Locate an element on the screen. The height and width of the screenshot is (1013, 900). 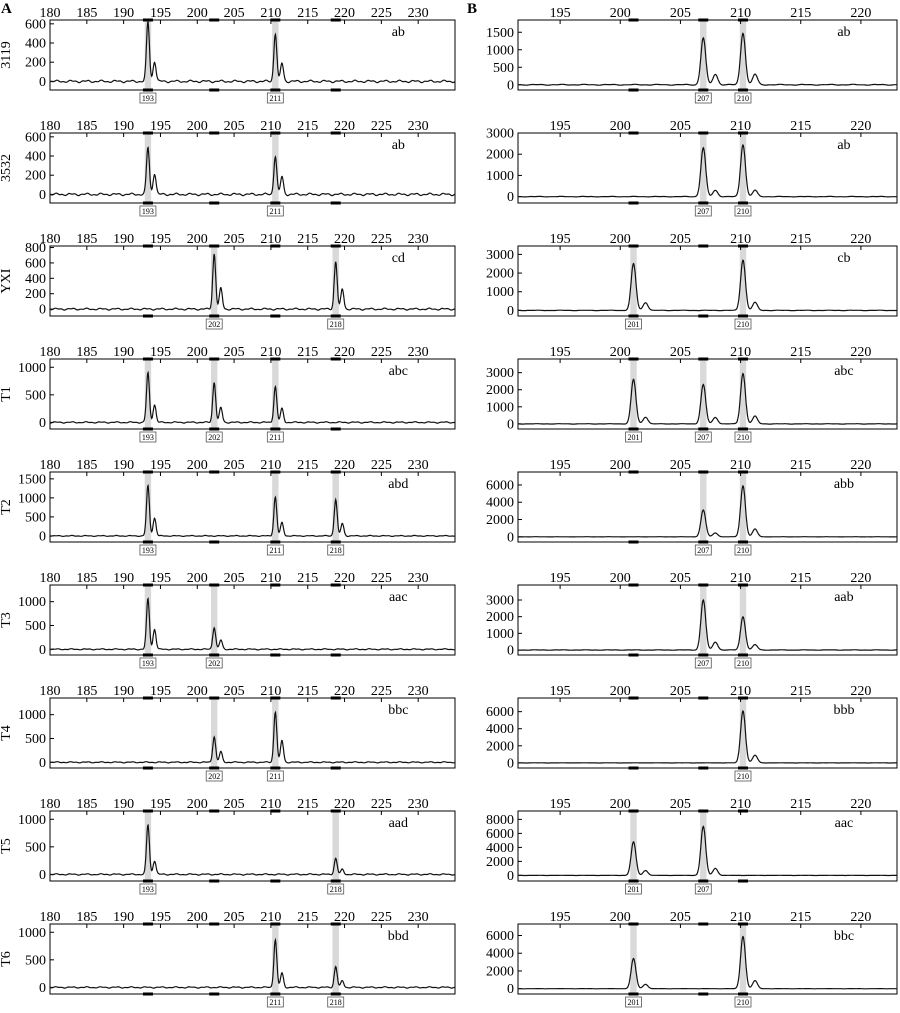
sample-label: T3 is located at coordinates (7, 620).